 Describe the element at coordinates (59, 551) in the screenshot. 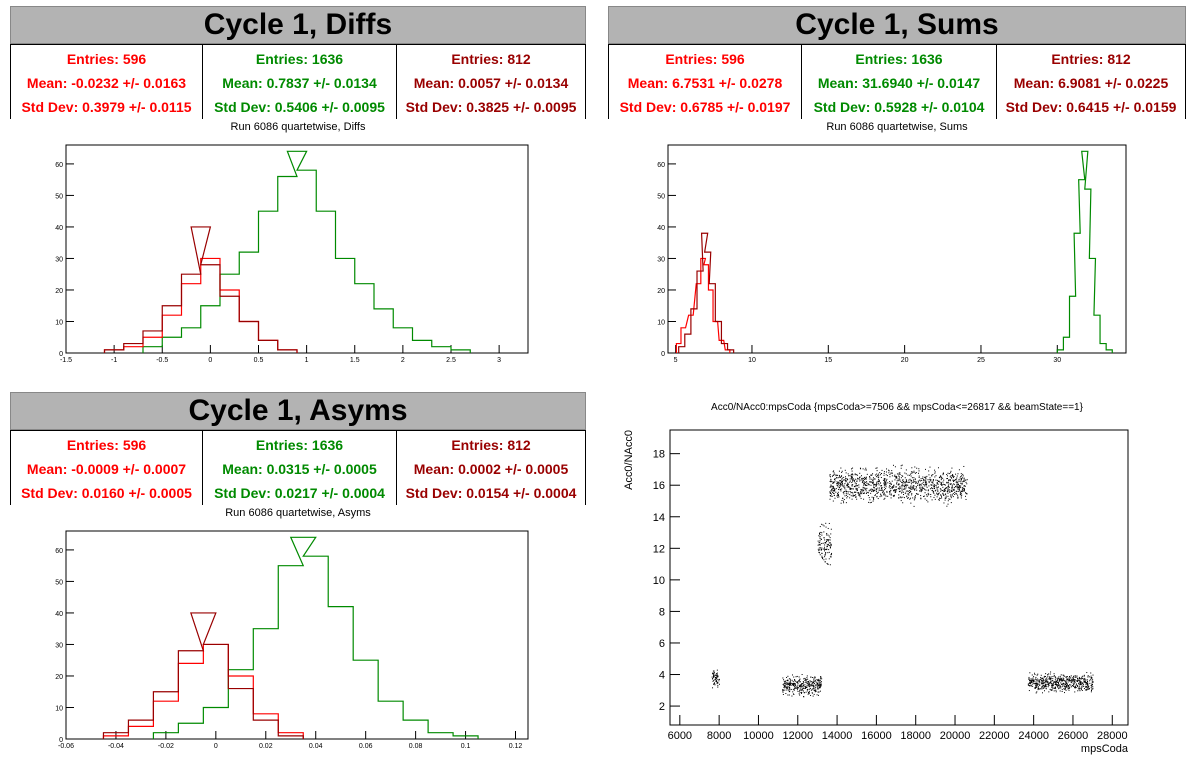

I see `y-tick-label: 60` at that location.